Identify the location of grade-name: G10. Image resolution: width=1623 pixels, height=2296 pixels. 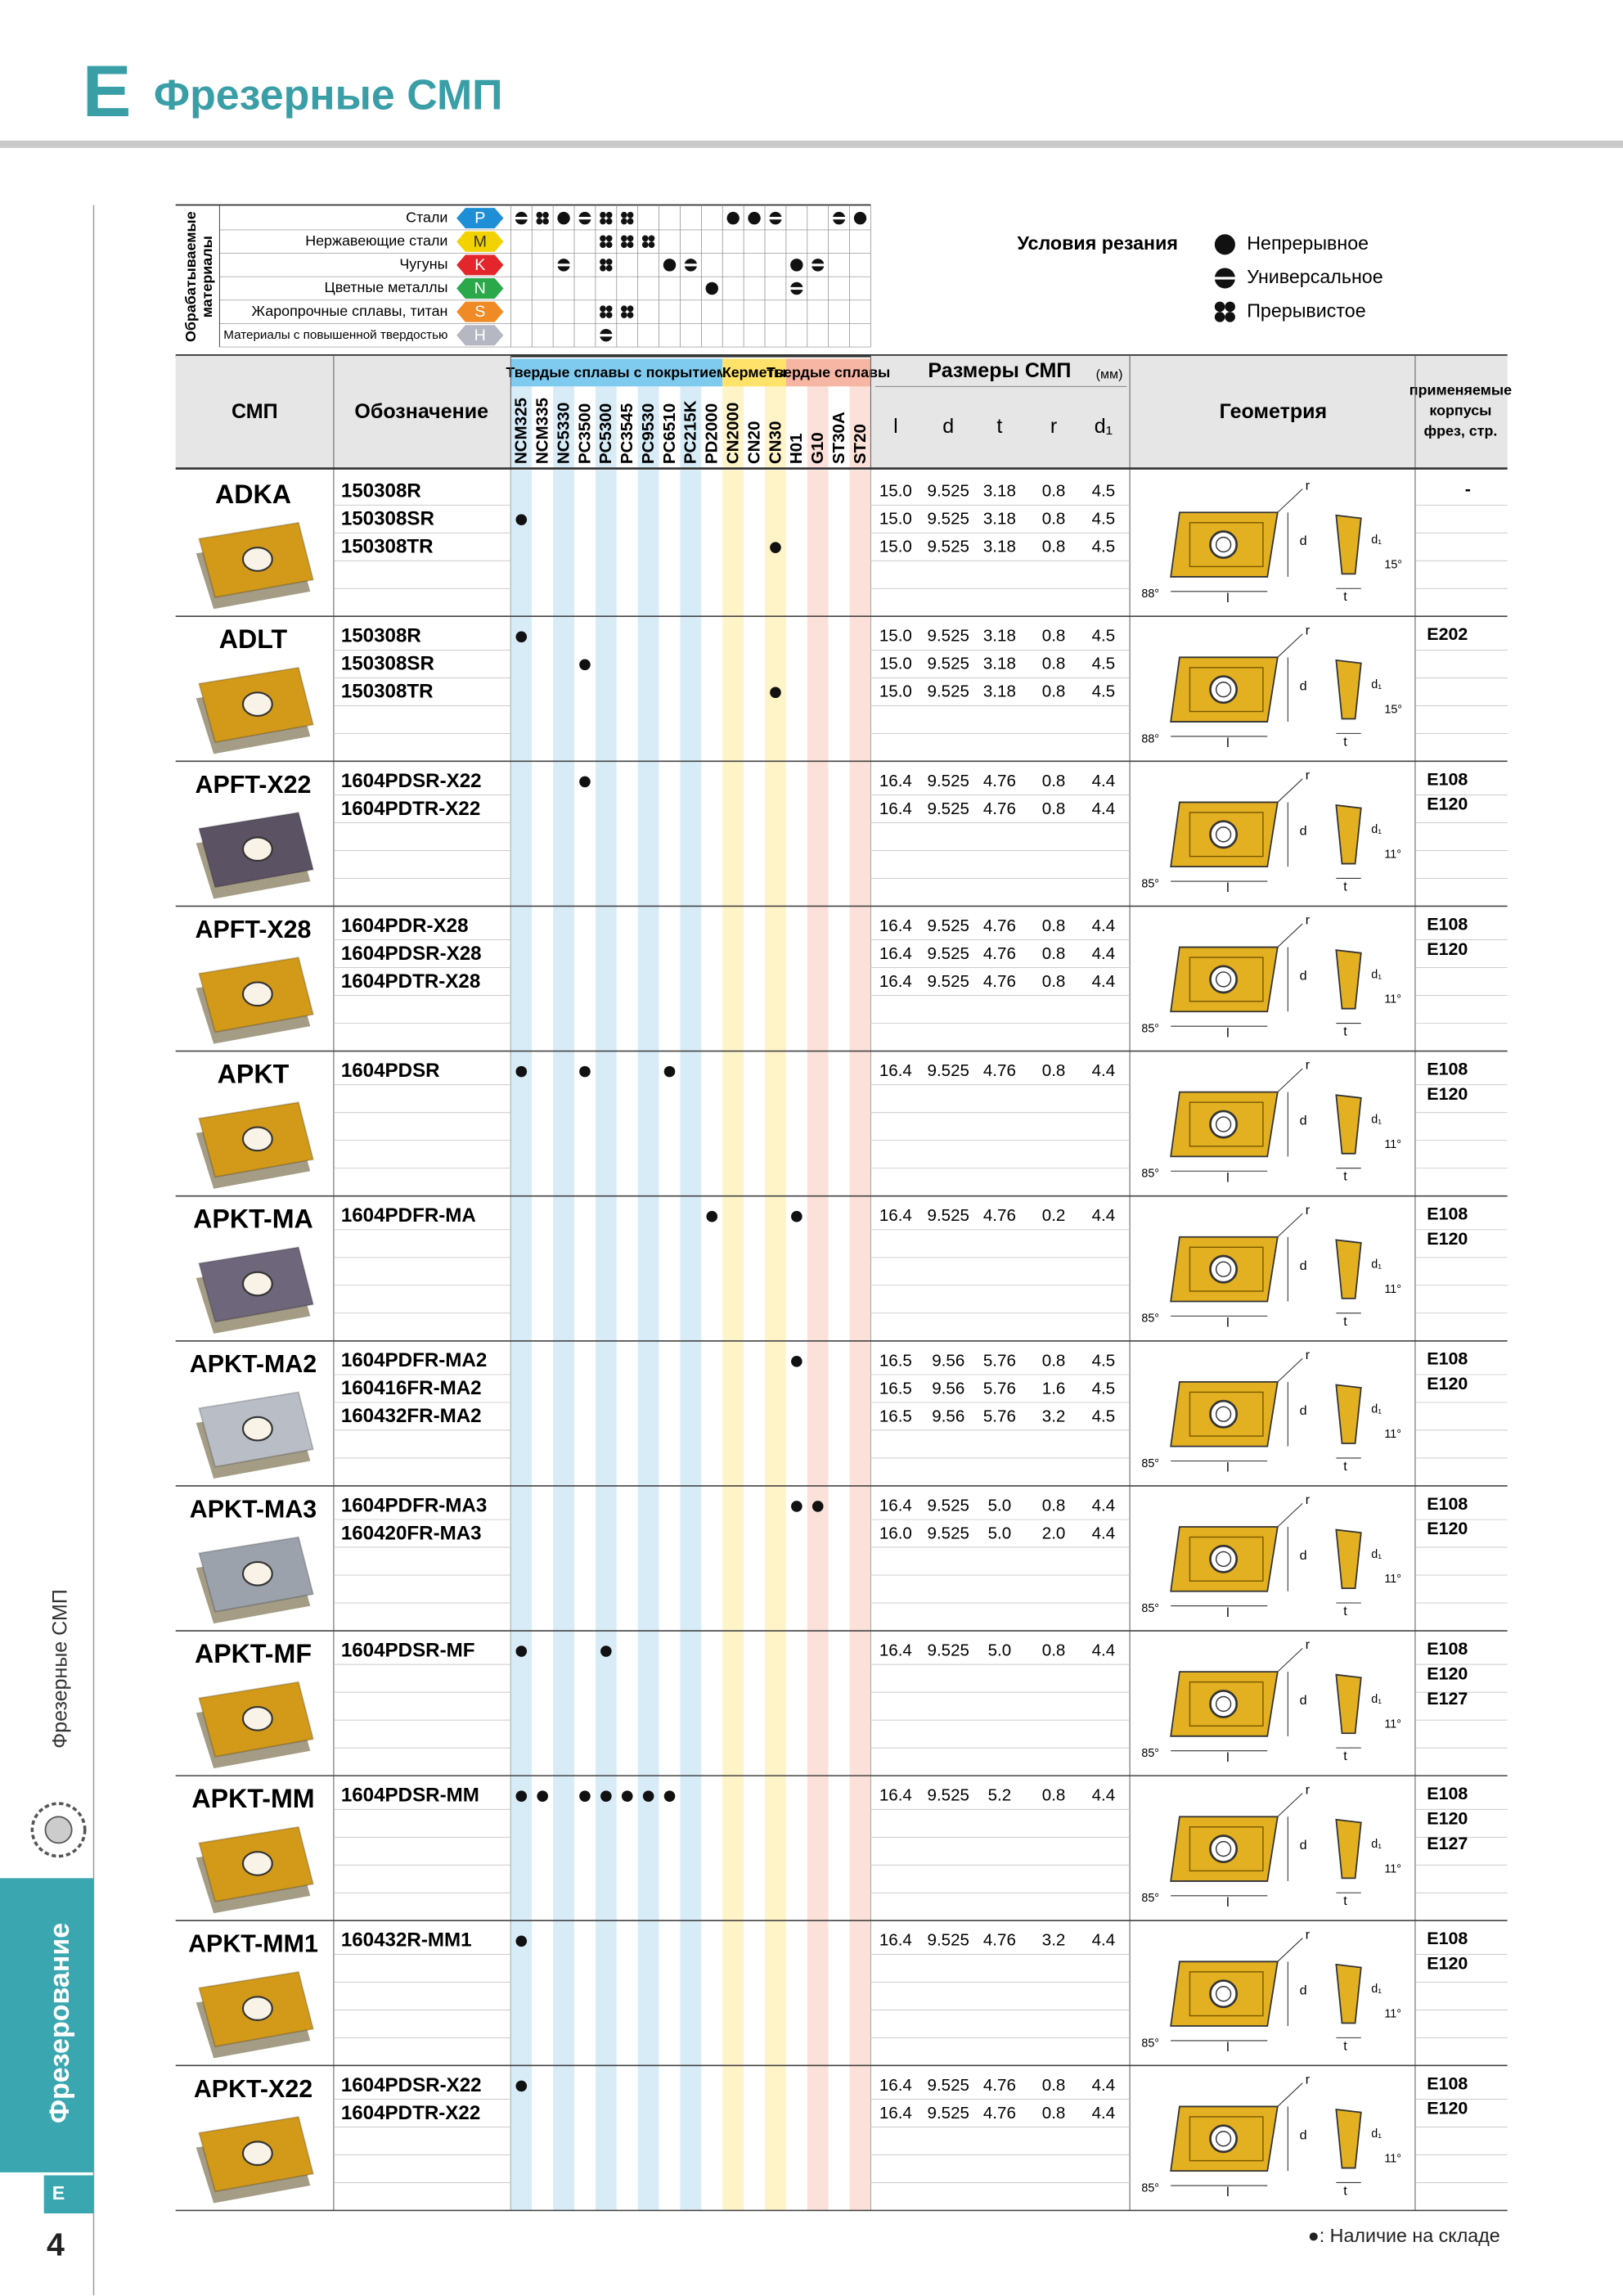
(817, 448).